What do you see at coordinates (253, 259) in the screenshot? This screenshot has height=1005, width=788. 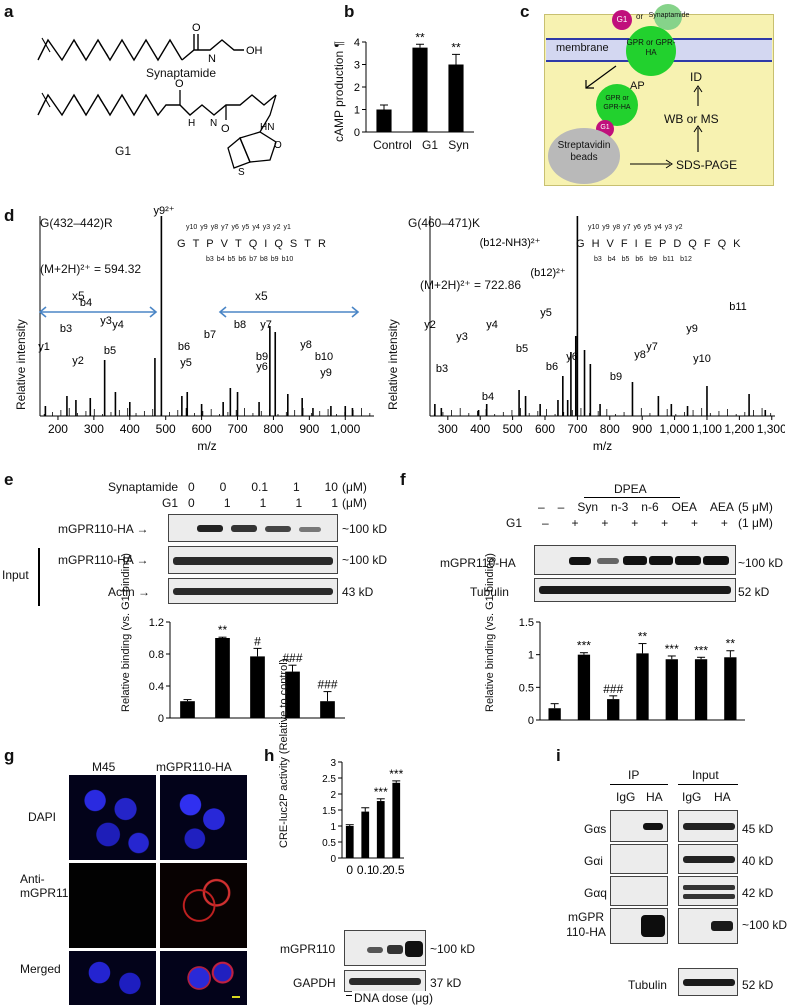 I see `fragment-ion-label: b7` at bounding box center [253, 259].